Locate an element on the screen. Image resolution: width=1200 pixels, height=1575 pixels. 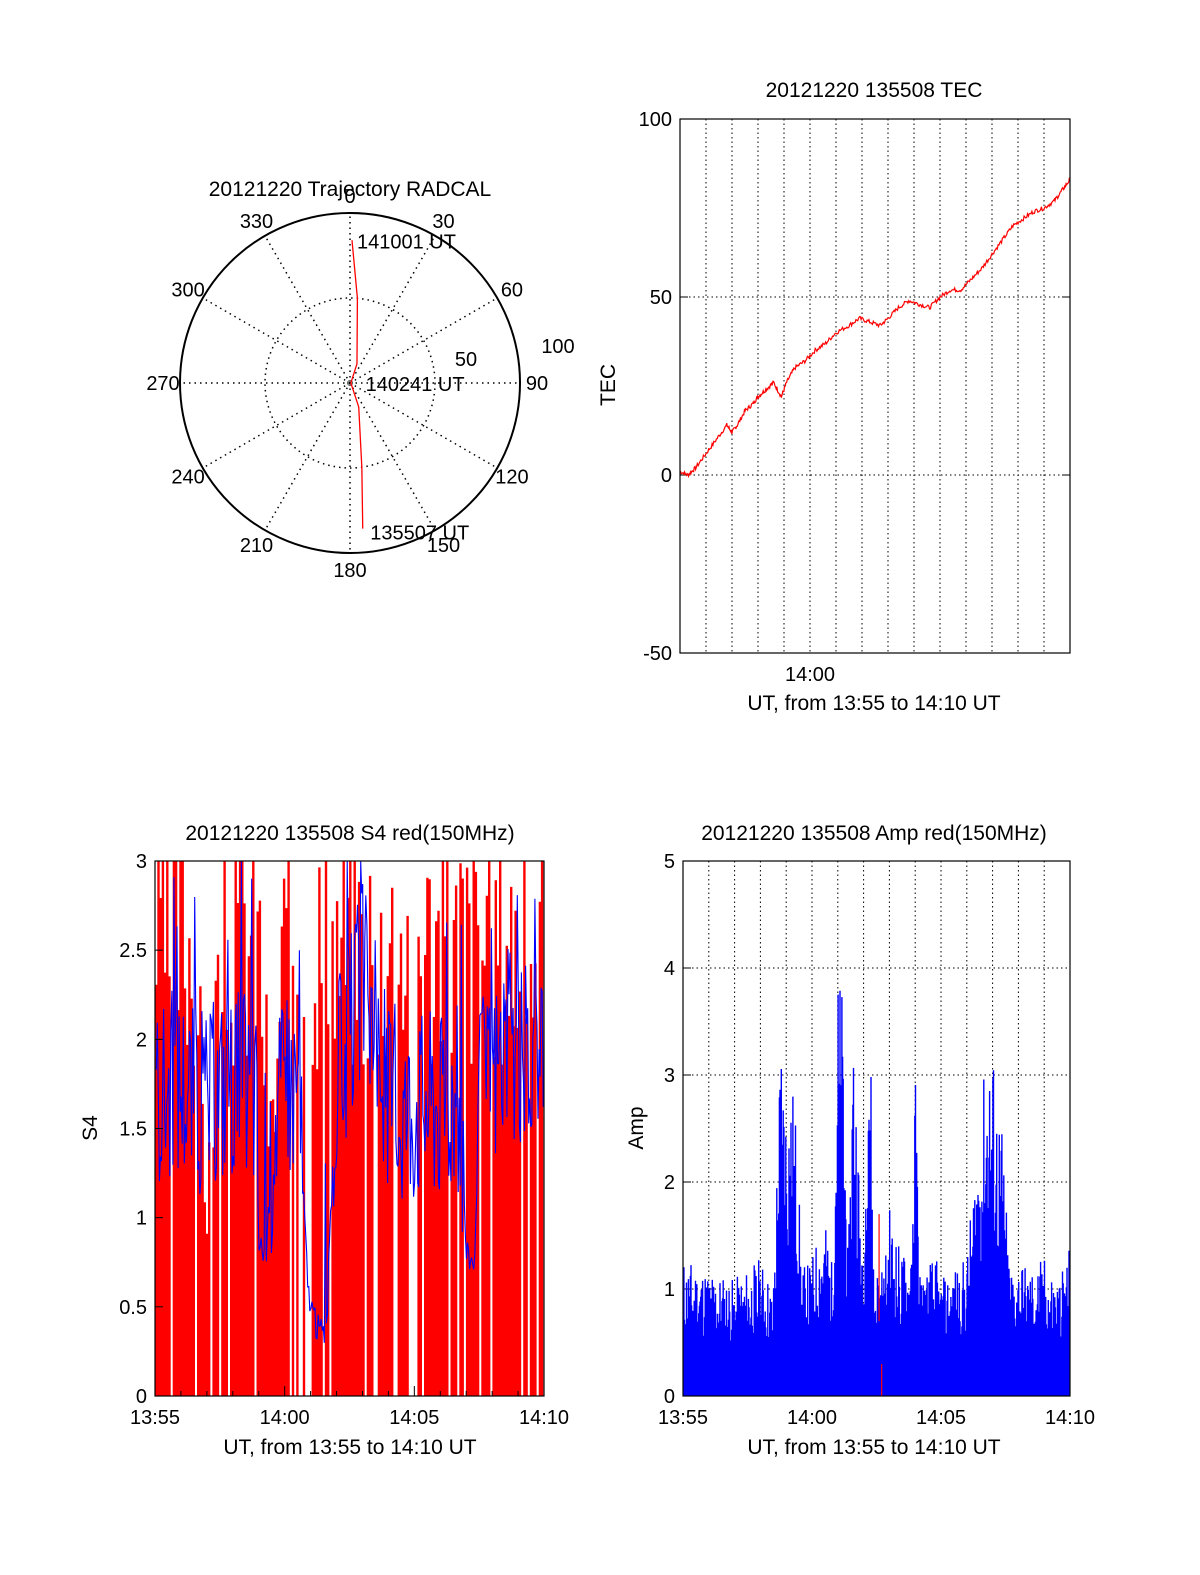
tec-ytick-label: -50 is located at coordinates (657, 654).